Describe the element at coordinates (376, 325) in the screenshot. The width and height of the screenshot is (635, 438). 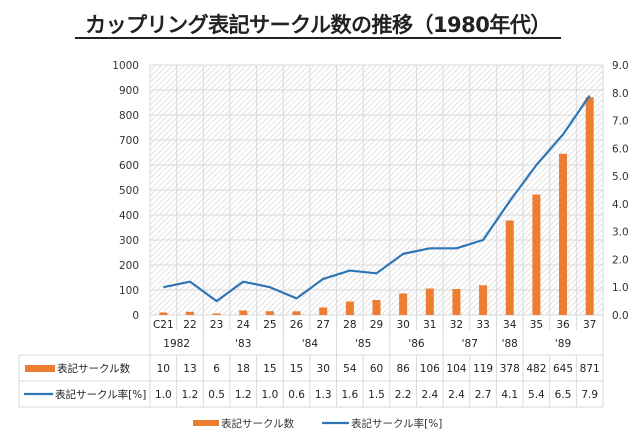
I see `category-label: 29` at that location.